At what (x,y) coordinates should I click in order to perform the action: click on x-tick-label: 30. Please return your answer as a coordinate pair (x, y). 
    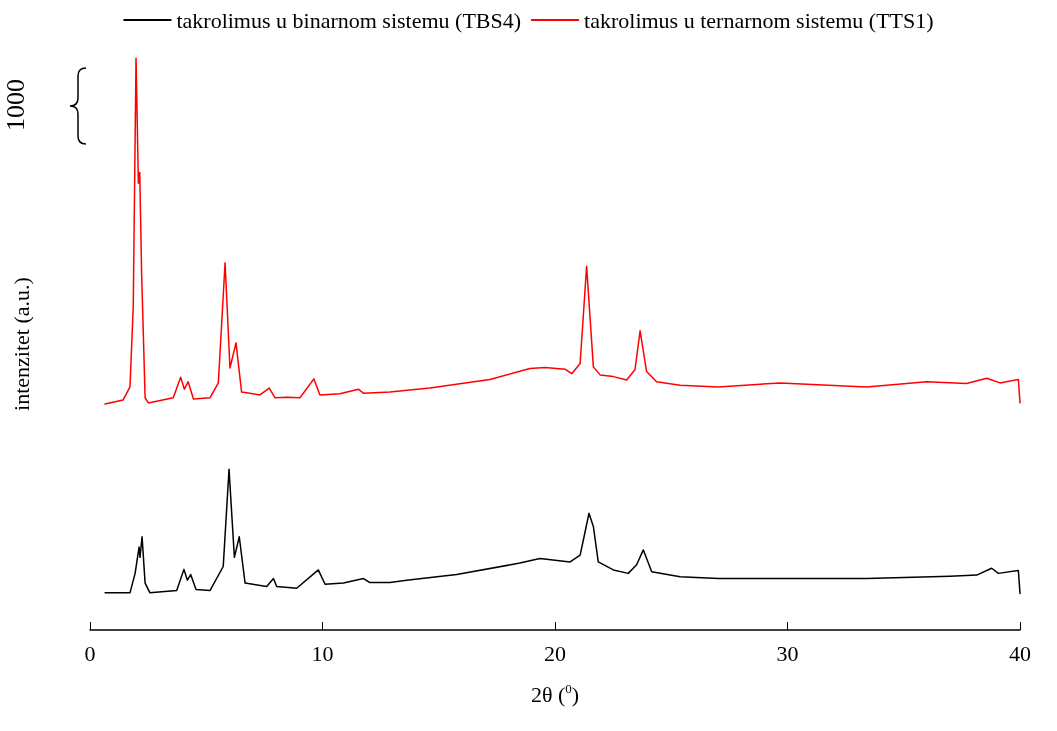
    Looking at the image, I should click on (787, 653).